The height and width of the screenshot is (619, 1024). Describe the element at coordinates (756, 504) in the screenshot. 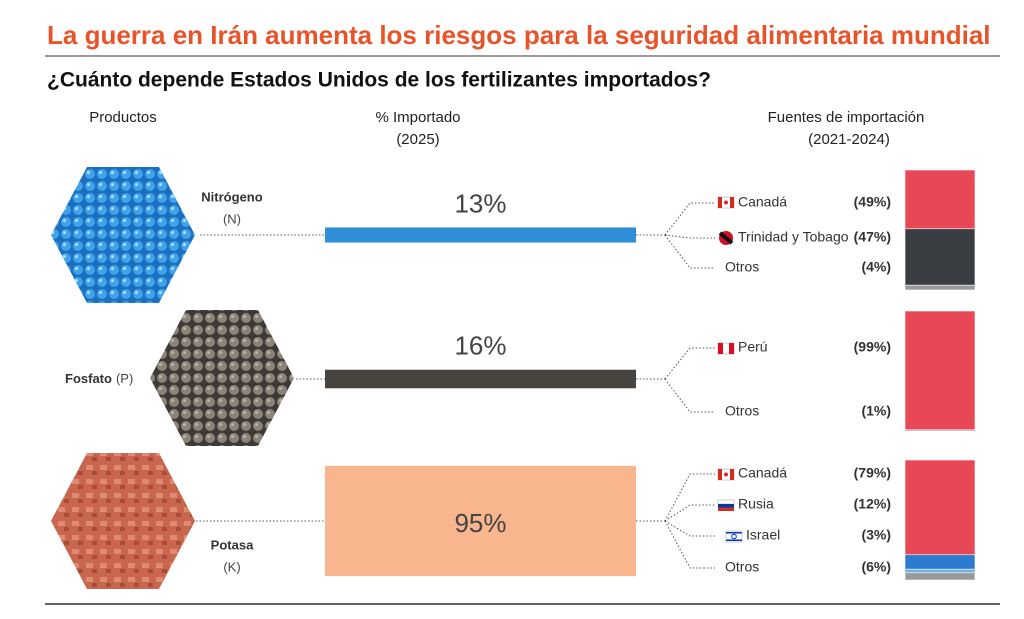

I see `source-name: Rusia` at that location.